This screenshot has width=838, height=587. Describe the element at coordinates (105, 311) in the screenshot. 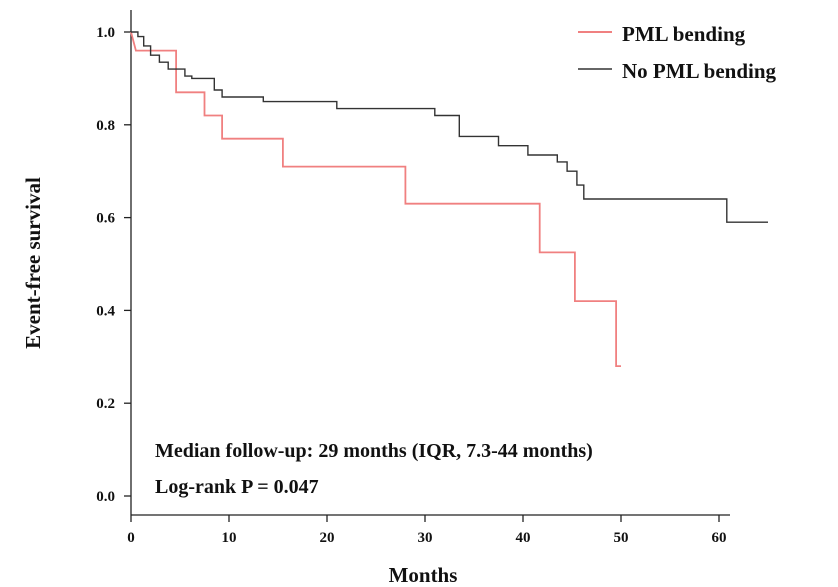

I see `y-tick-label: 0.4` at that location.